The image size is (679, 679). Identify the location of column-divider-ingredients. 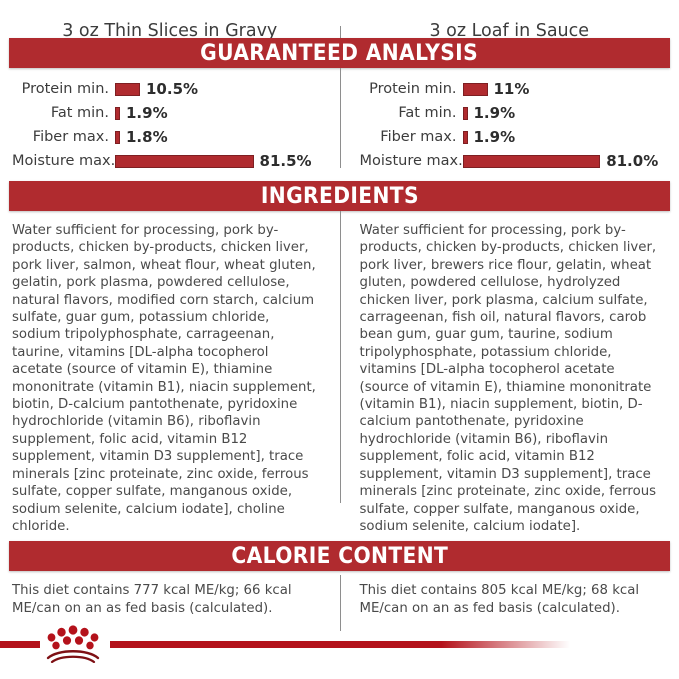
(340, 357).